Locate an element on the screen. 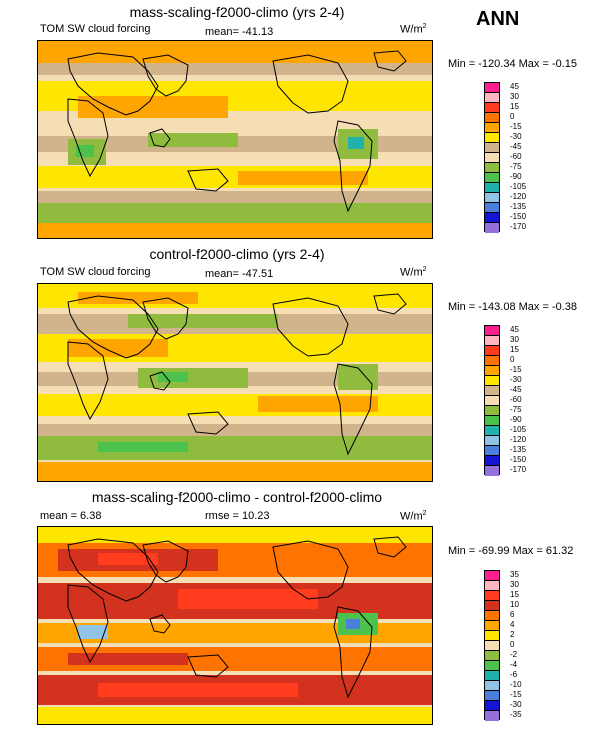  colorbar-label: 35 is located at coordinates (514, 574).